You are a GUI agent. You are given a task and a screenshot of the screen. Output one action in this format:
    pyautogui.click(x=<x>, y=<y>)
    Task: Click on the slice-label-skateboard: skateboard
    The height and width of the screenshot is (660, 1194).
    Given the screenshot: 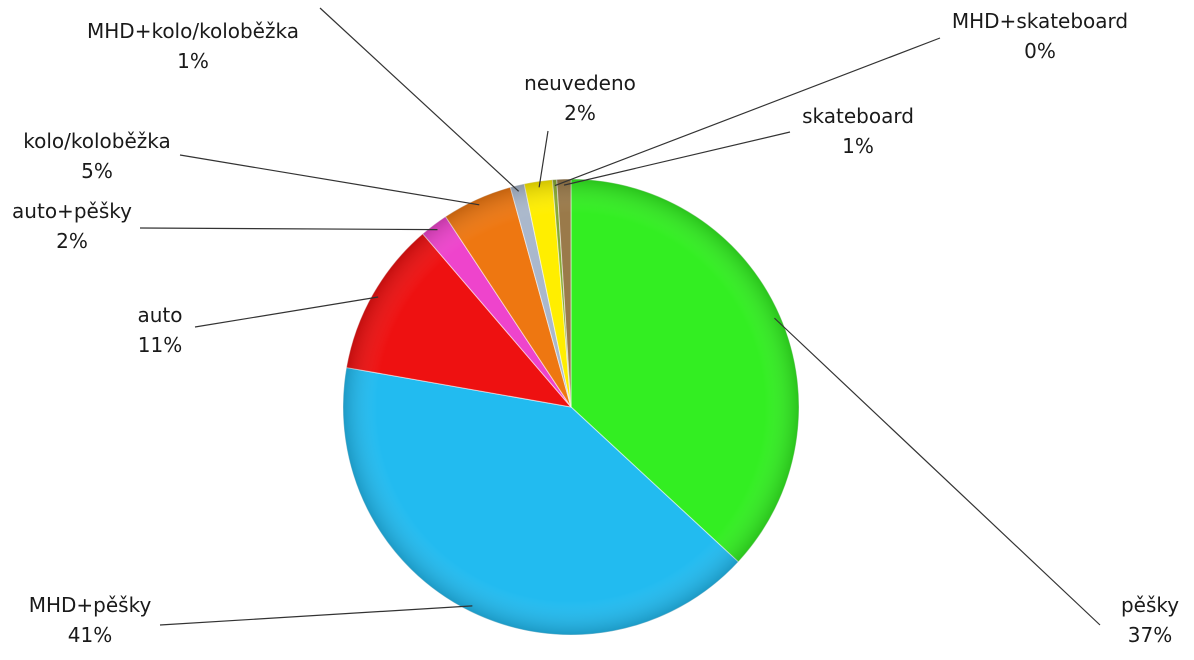 What is the action you would take?
    pyautogui.click(x=858, y=116)
    